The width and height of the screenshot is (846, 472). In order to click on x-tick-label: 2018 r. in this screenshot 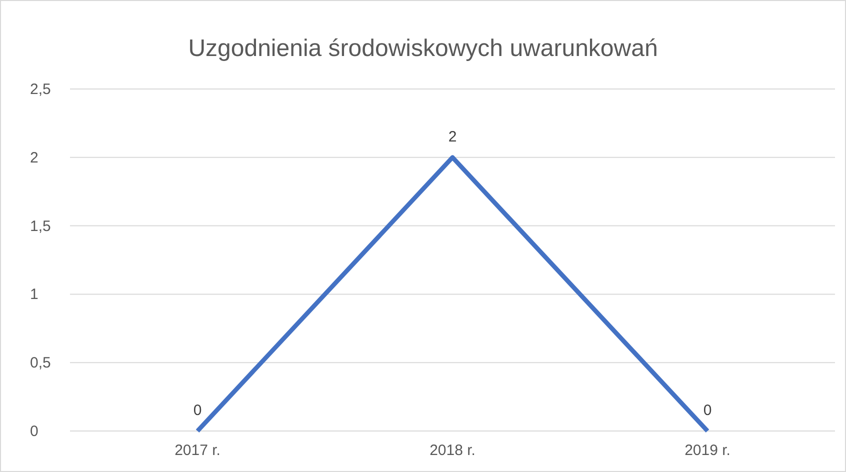, I will do `click(453, 450)`.